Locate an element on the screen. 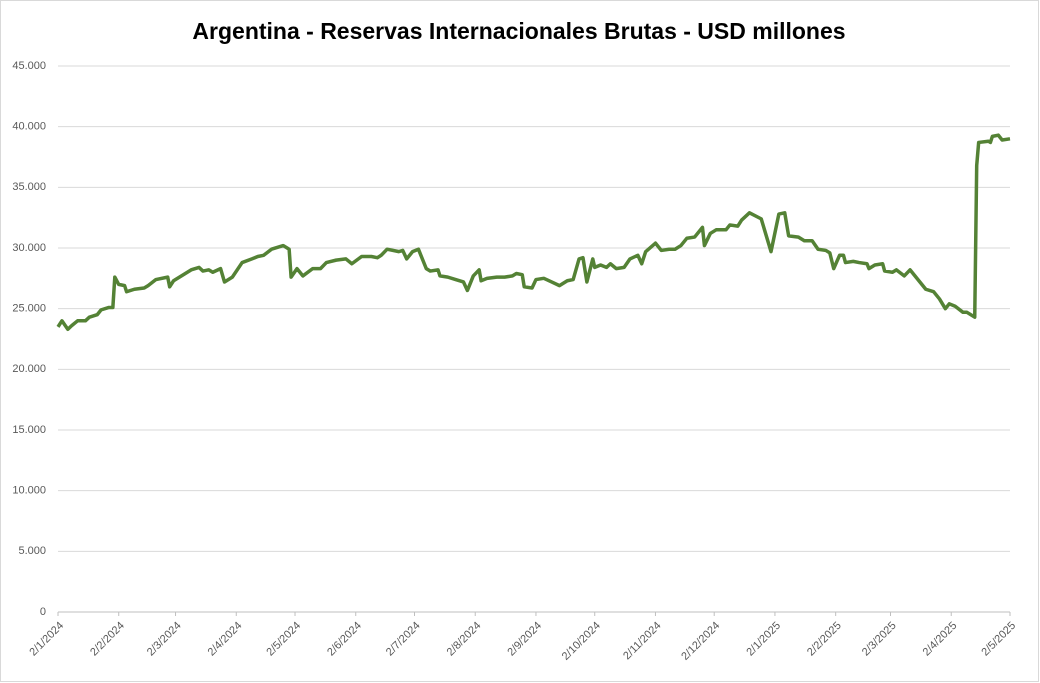 The width and height of the screenshot is (1040, 683). y-tick-label: 40.000 is located at coordinates (29, 127).